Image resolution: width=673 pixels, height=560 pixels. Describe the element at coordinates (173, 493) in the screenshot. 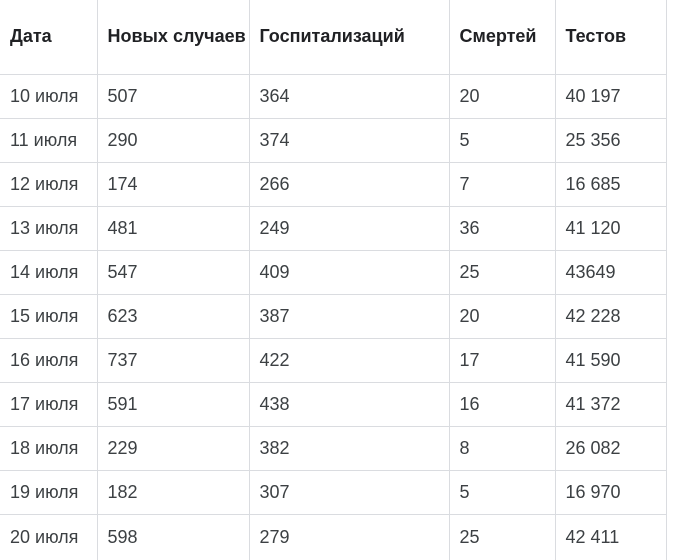

I see `cell-cases: 182` at that location.